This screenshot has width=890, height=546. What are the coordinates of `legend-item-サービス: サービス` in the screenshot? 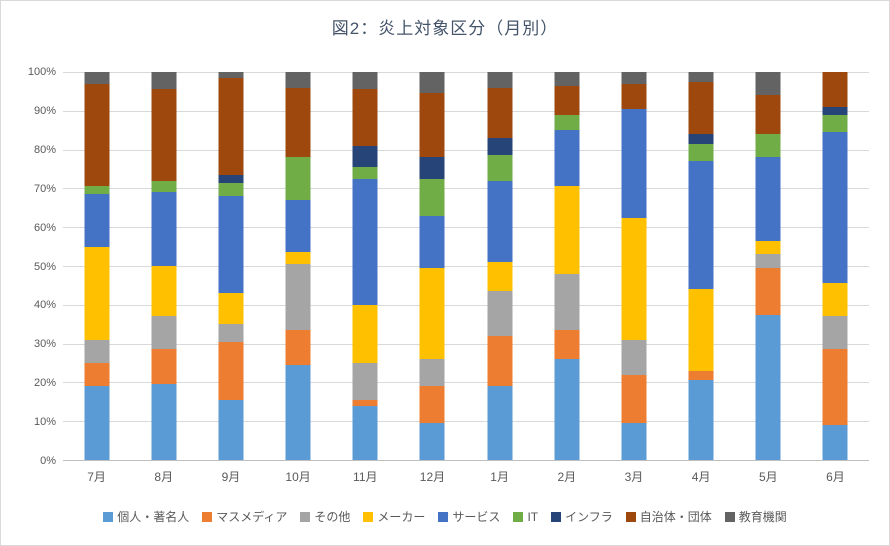 It's located at (469, 516).